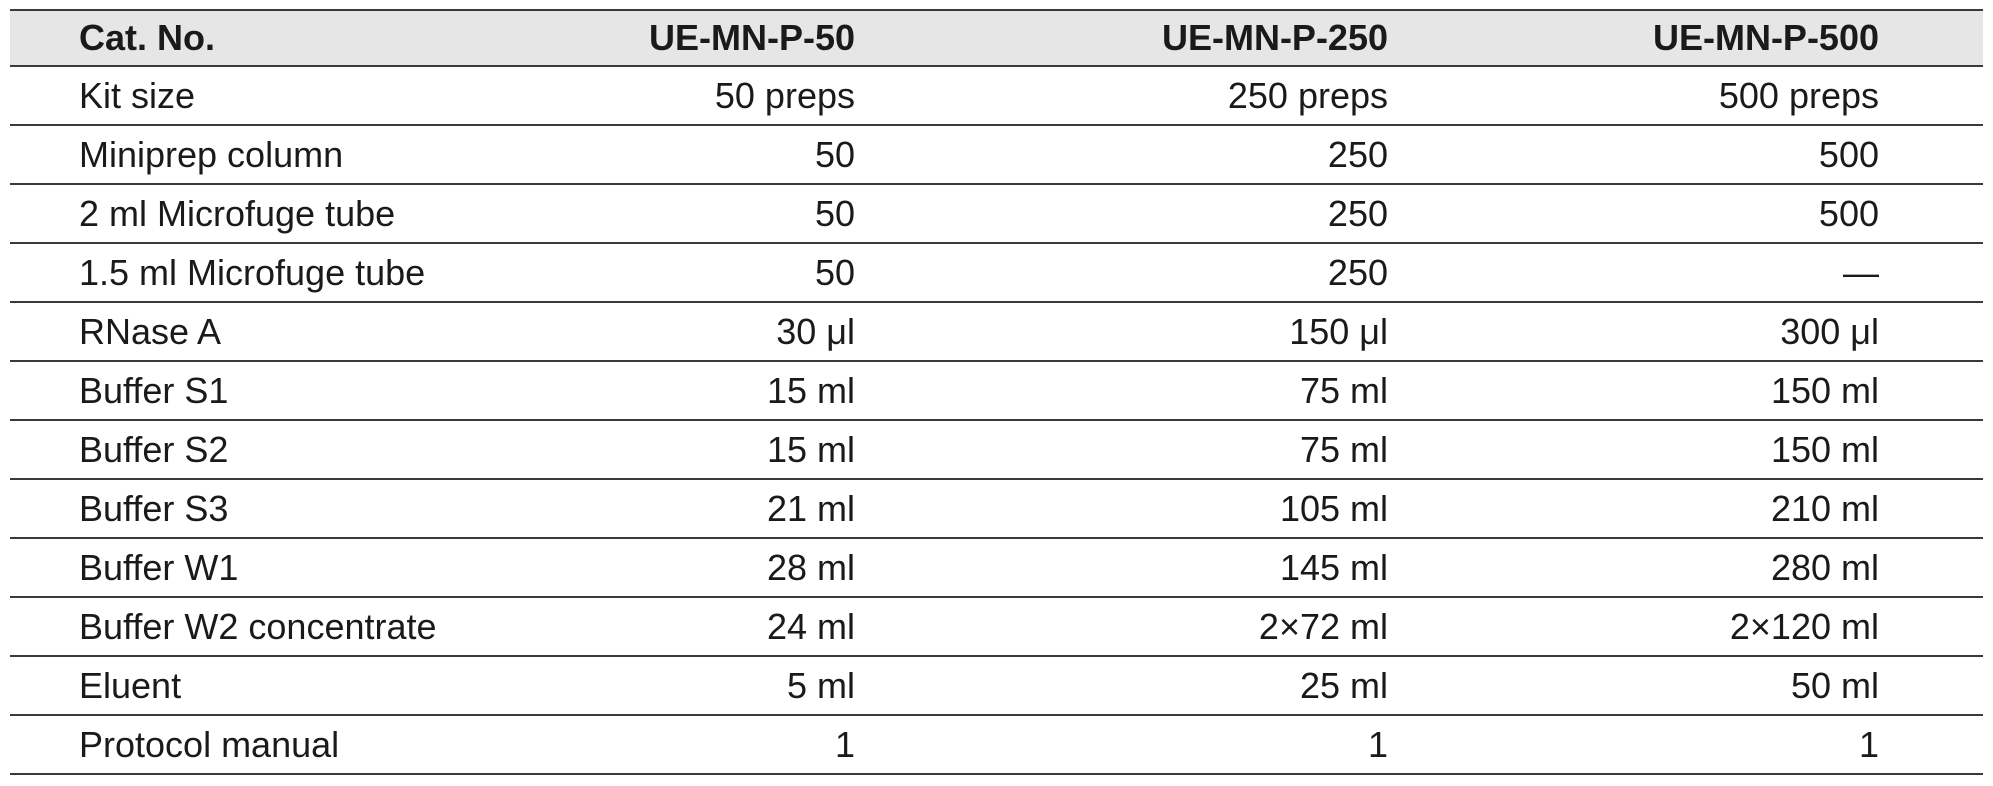 This screenshot has height=786, width=1993. I want to click on row-label: Buffer W1, so click(250, 568).